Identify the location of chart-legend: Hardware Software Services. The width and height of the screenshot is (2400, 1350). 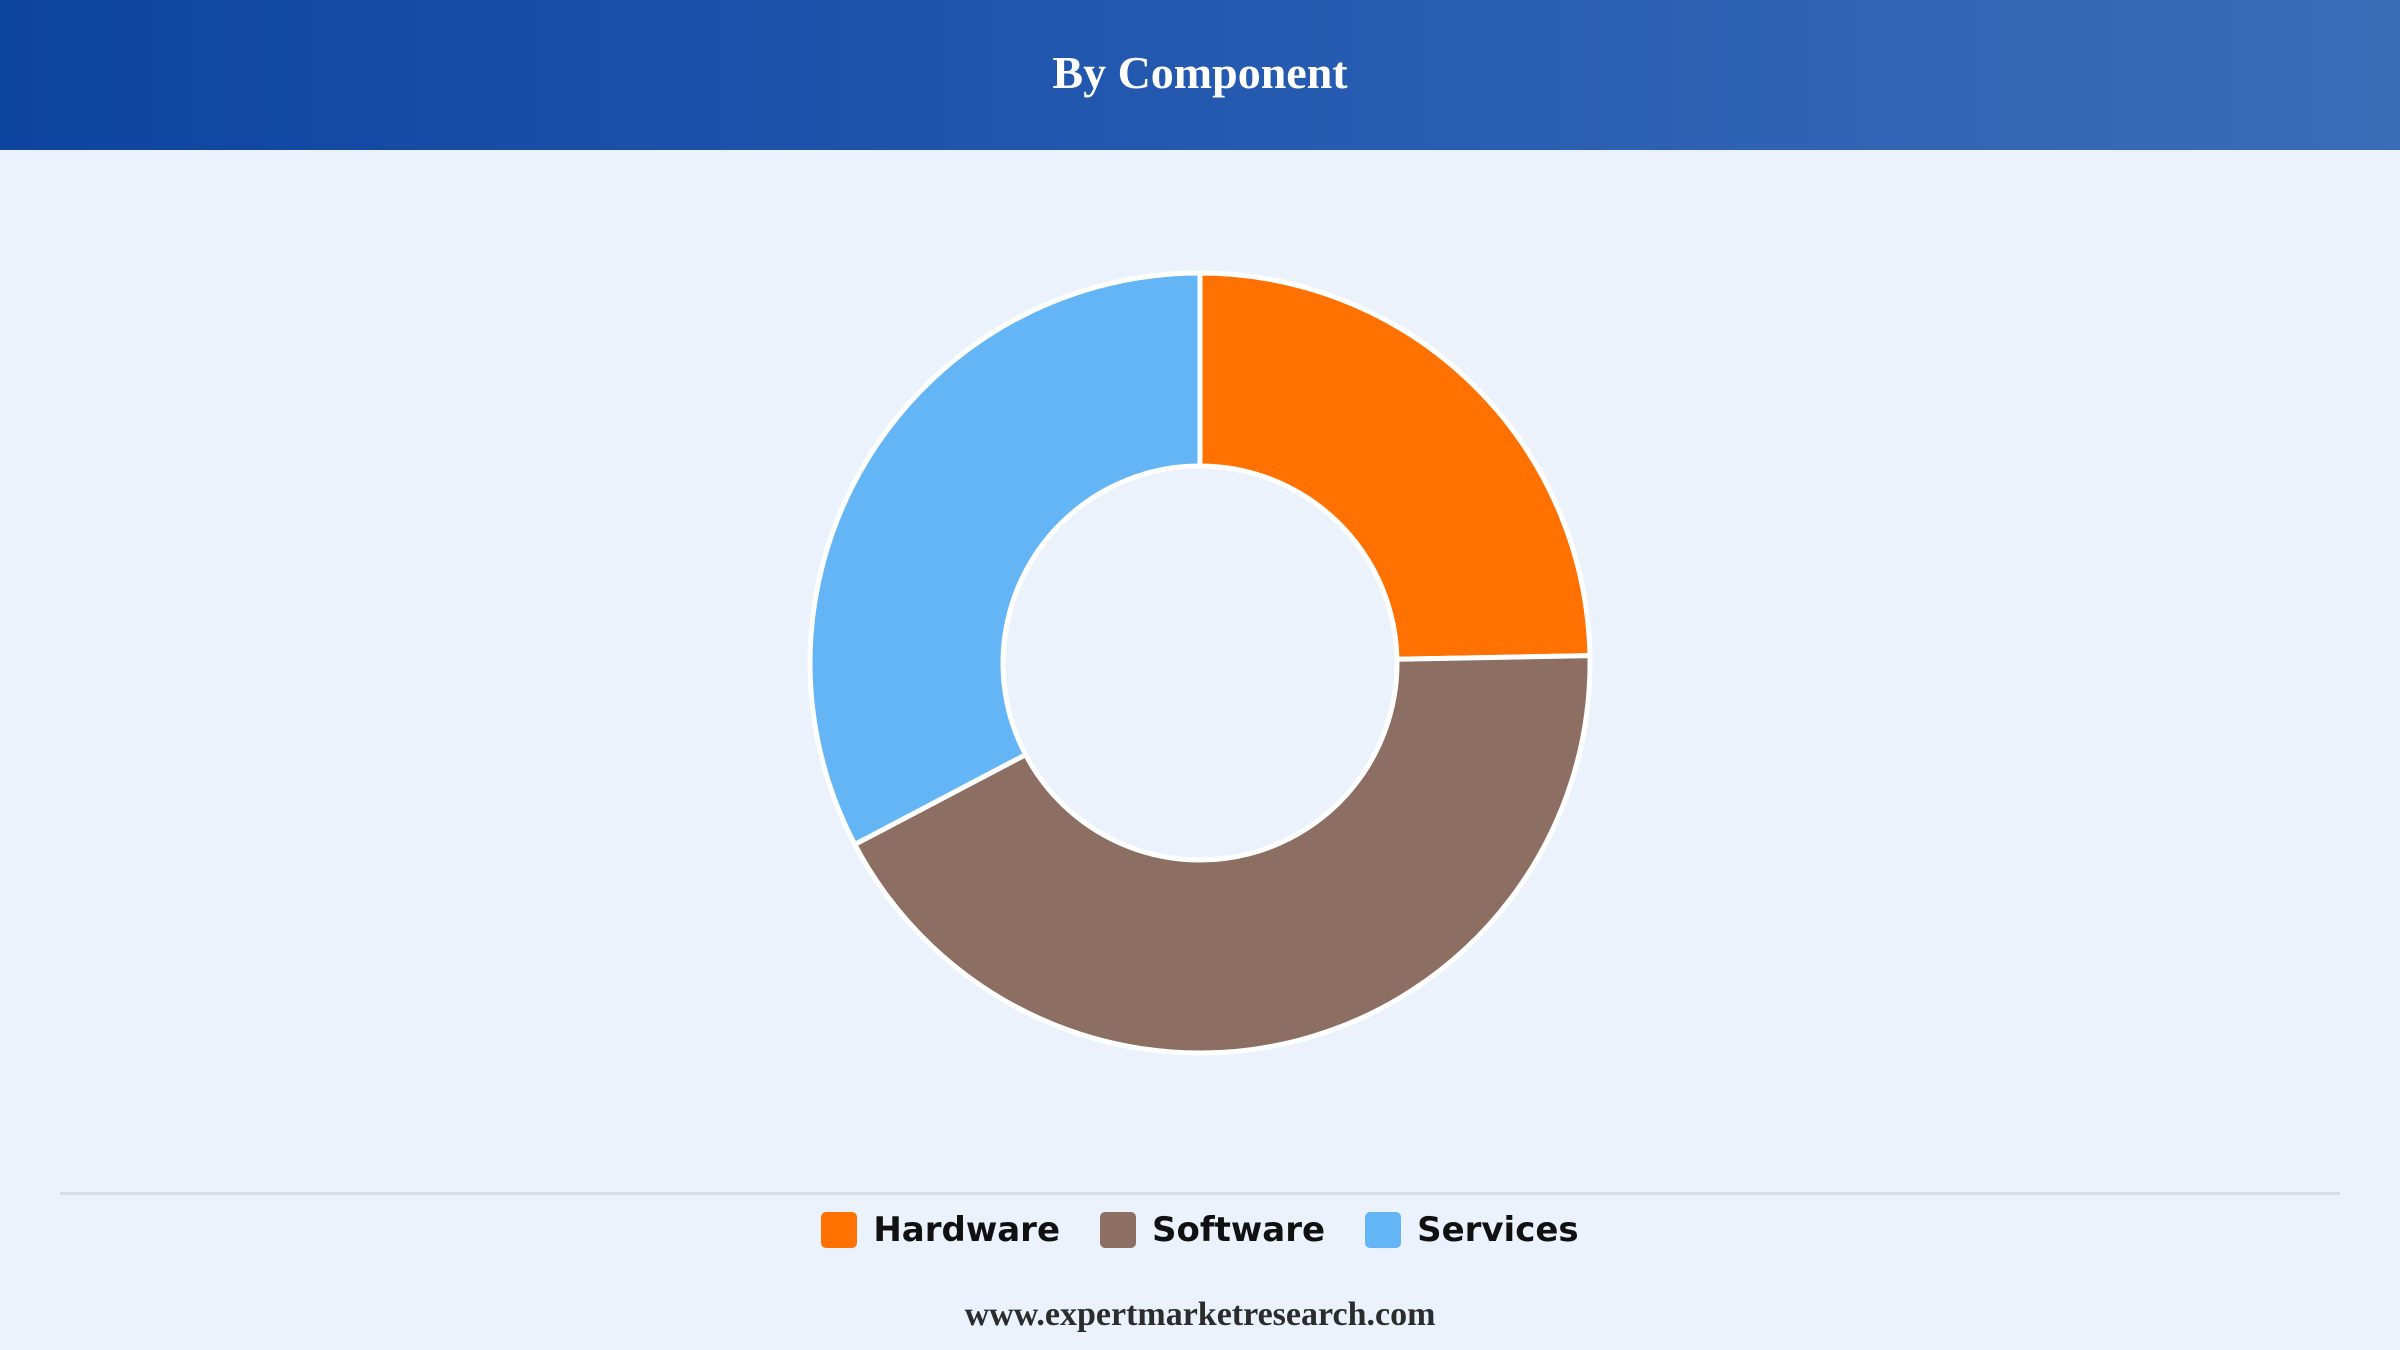
(1200, 1230).